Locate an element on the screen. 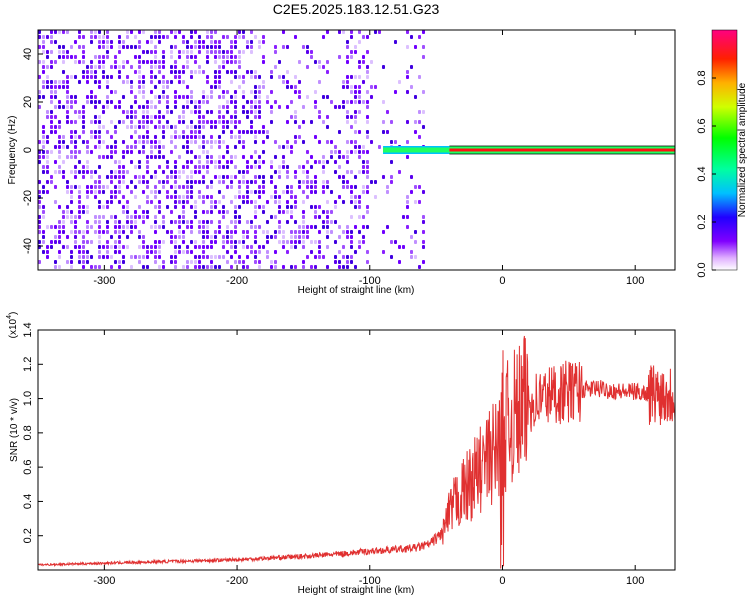 The width and height of the screenshot is (750, 600). colorbar-tick-label: 0.4 is located at coordinates (702, 173).